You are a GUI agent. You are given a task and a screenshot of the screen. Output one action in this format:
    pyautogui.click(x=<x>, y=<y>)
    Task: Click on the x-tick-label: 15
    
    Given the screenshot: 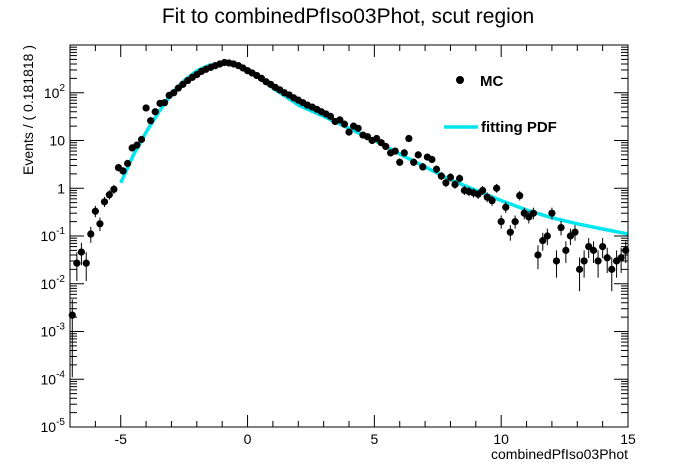 What is the action you would take?
    pyautogui.click(x=628, y=439)
    